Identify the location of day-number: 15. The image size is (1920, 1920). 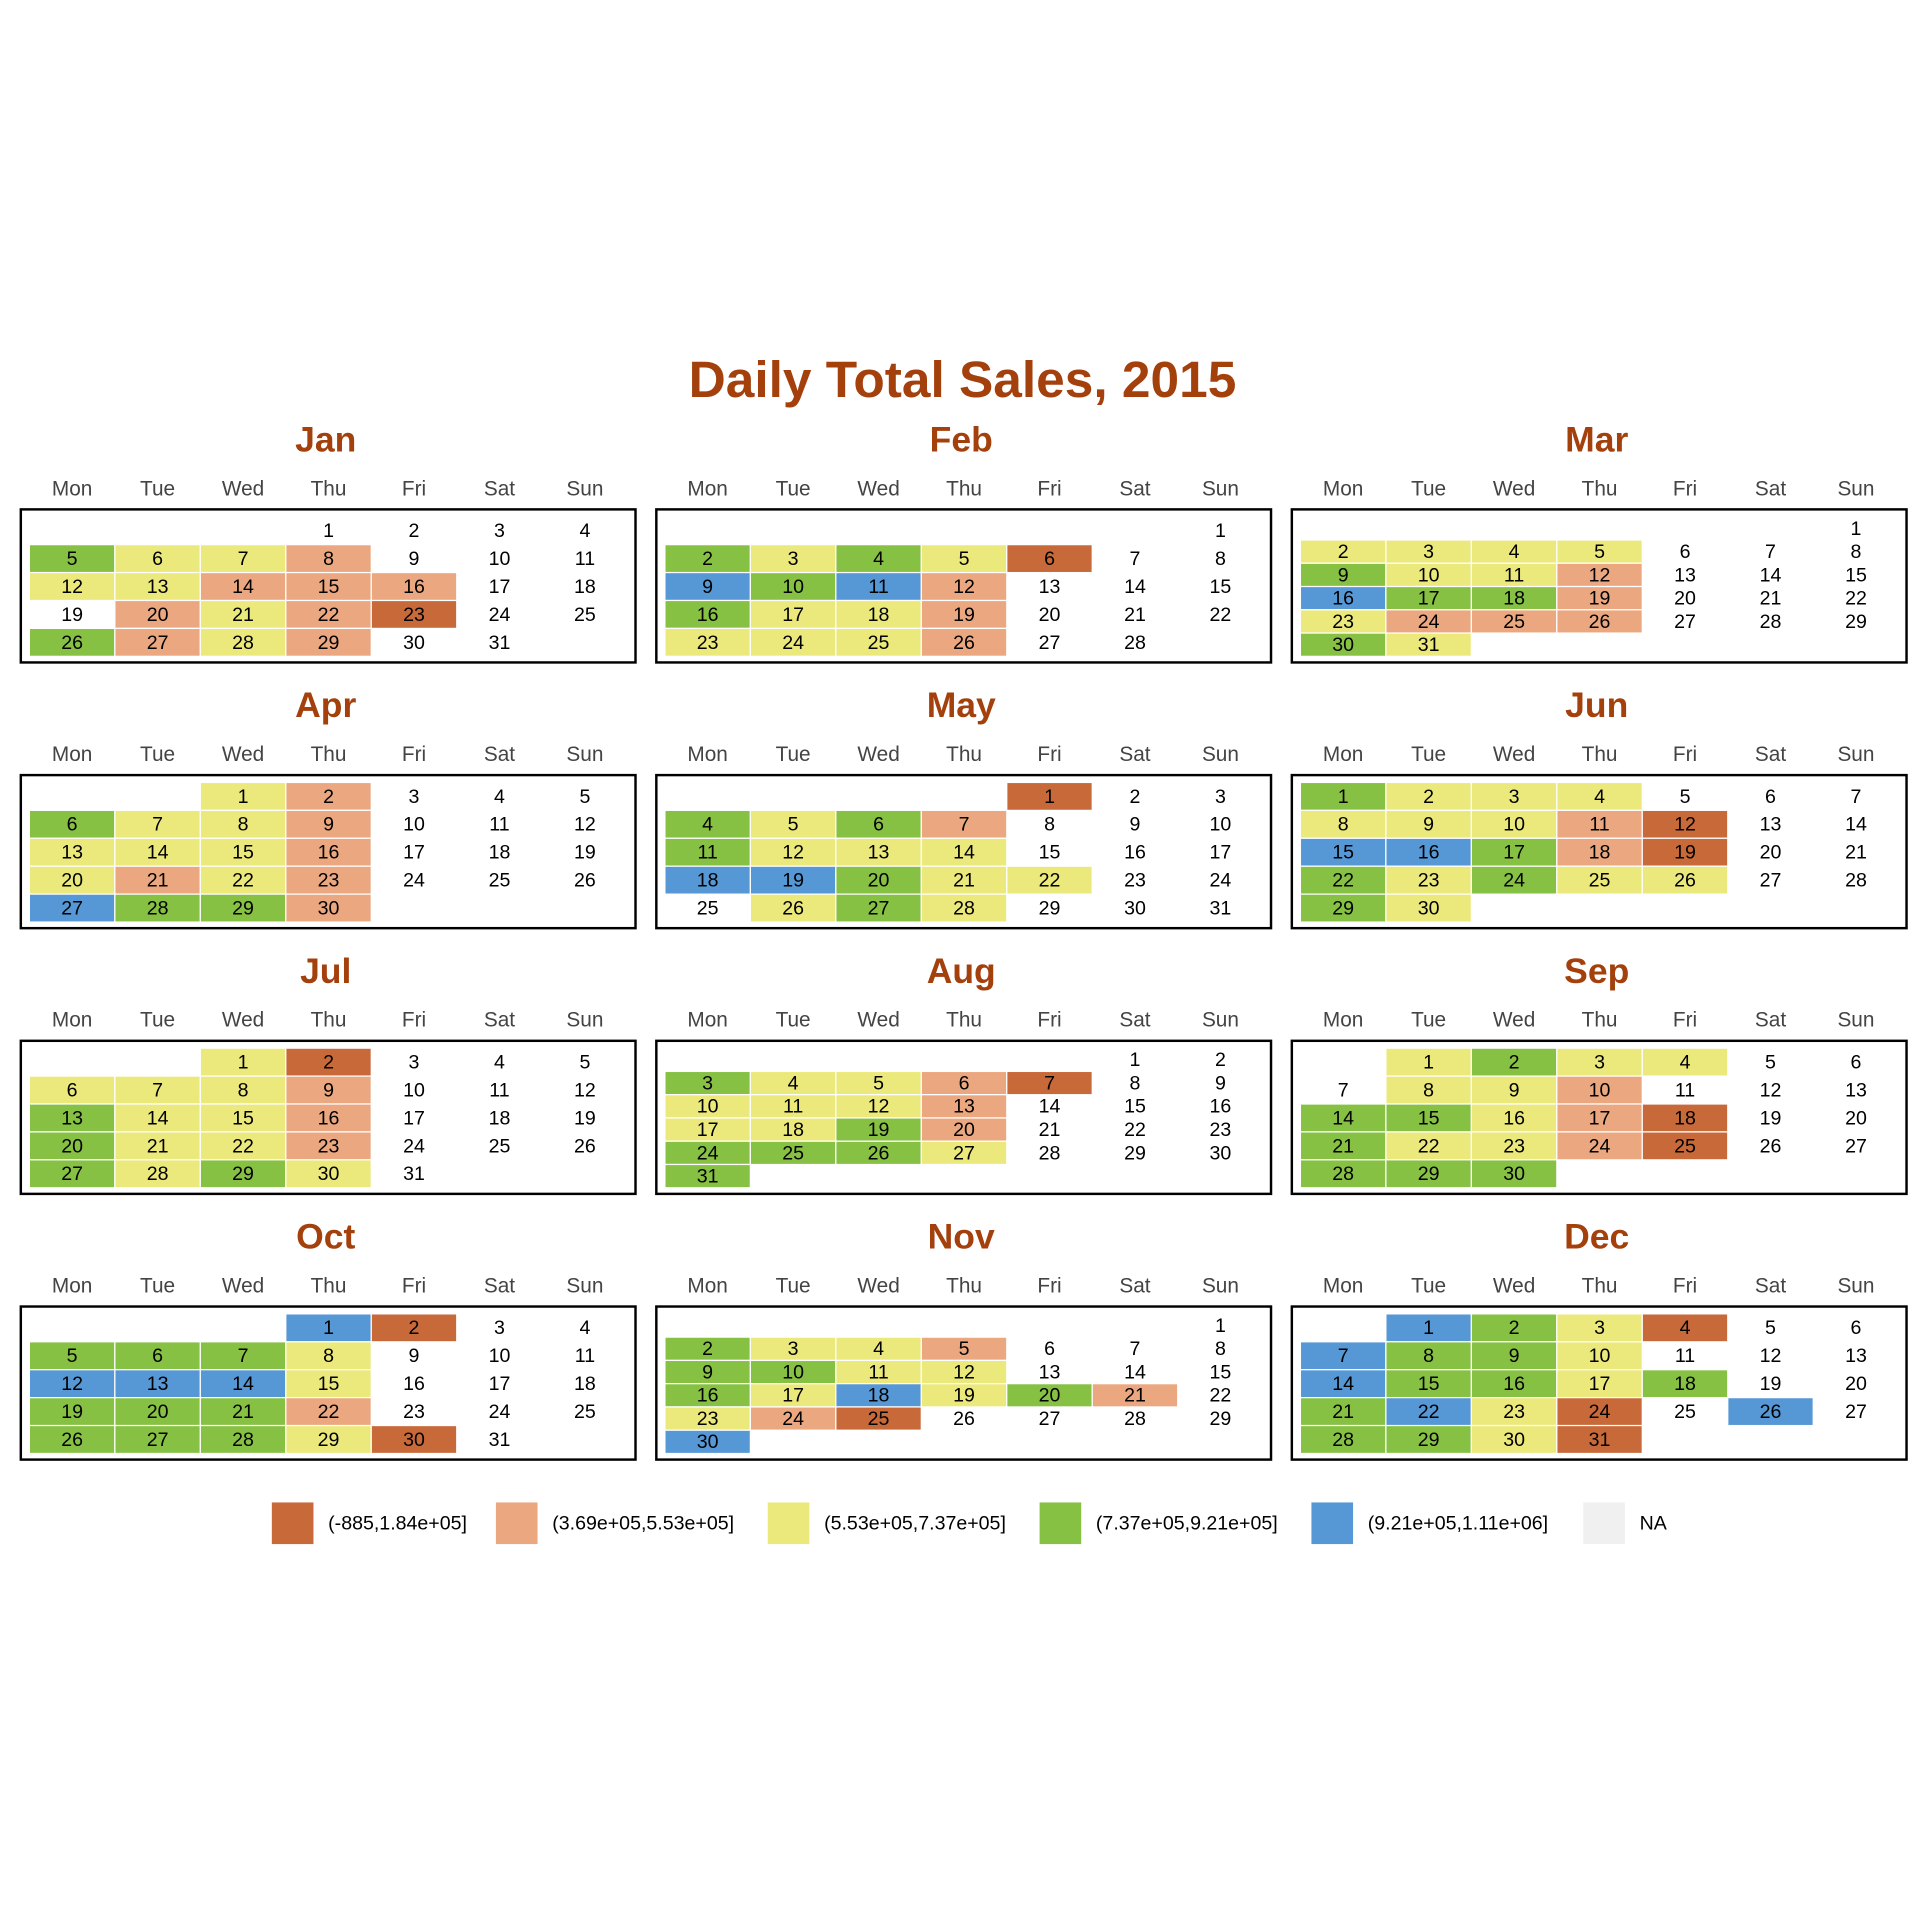
(243, 853).